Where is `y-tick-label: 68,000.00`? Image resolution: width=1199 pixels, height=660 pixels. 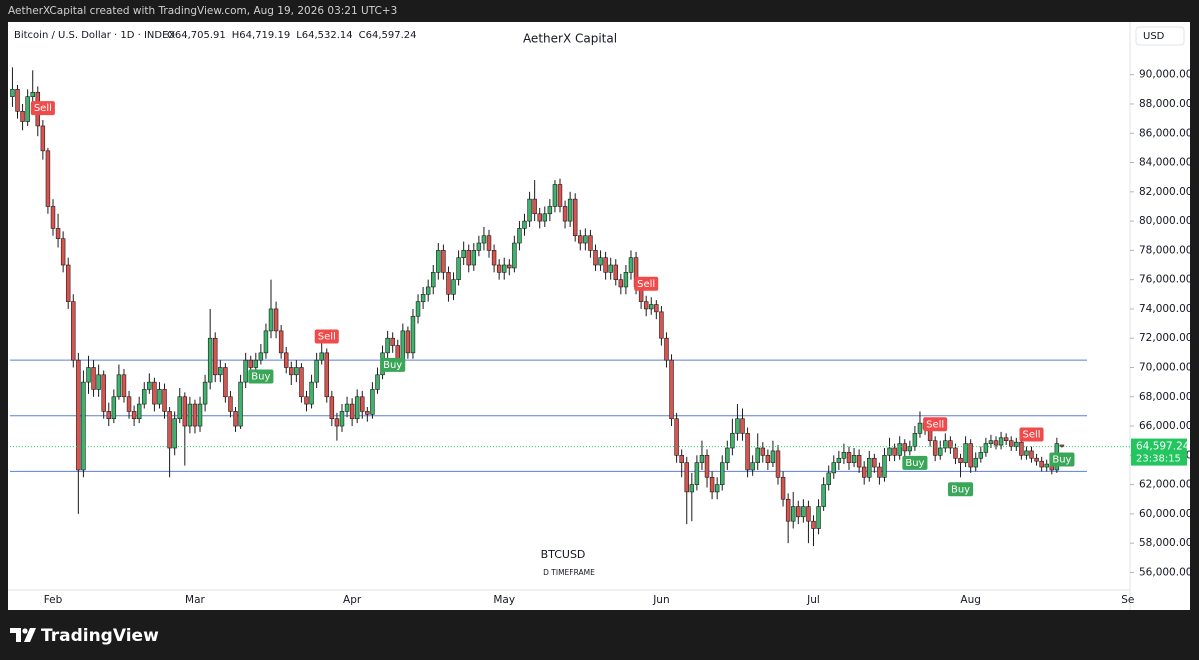
y-tick-label: 68,000.00 is located at coordinates (1165, 397).